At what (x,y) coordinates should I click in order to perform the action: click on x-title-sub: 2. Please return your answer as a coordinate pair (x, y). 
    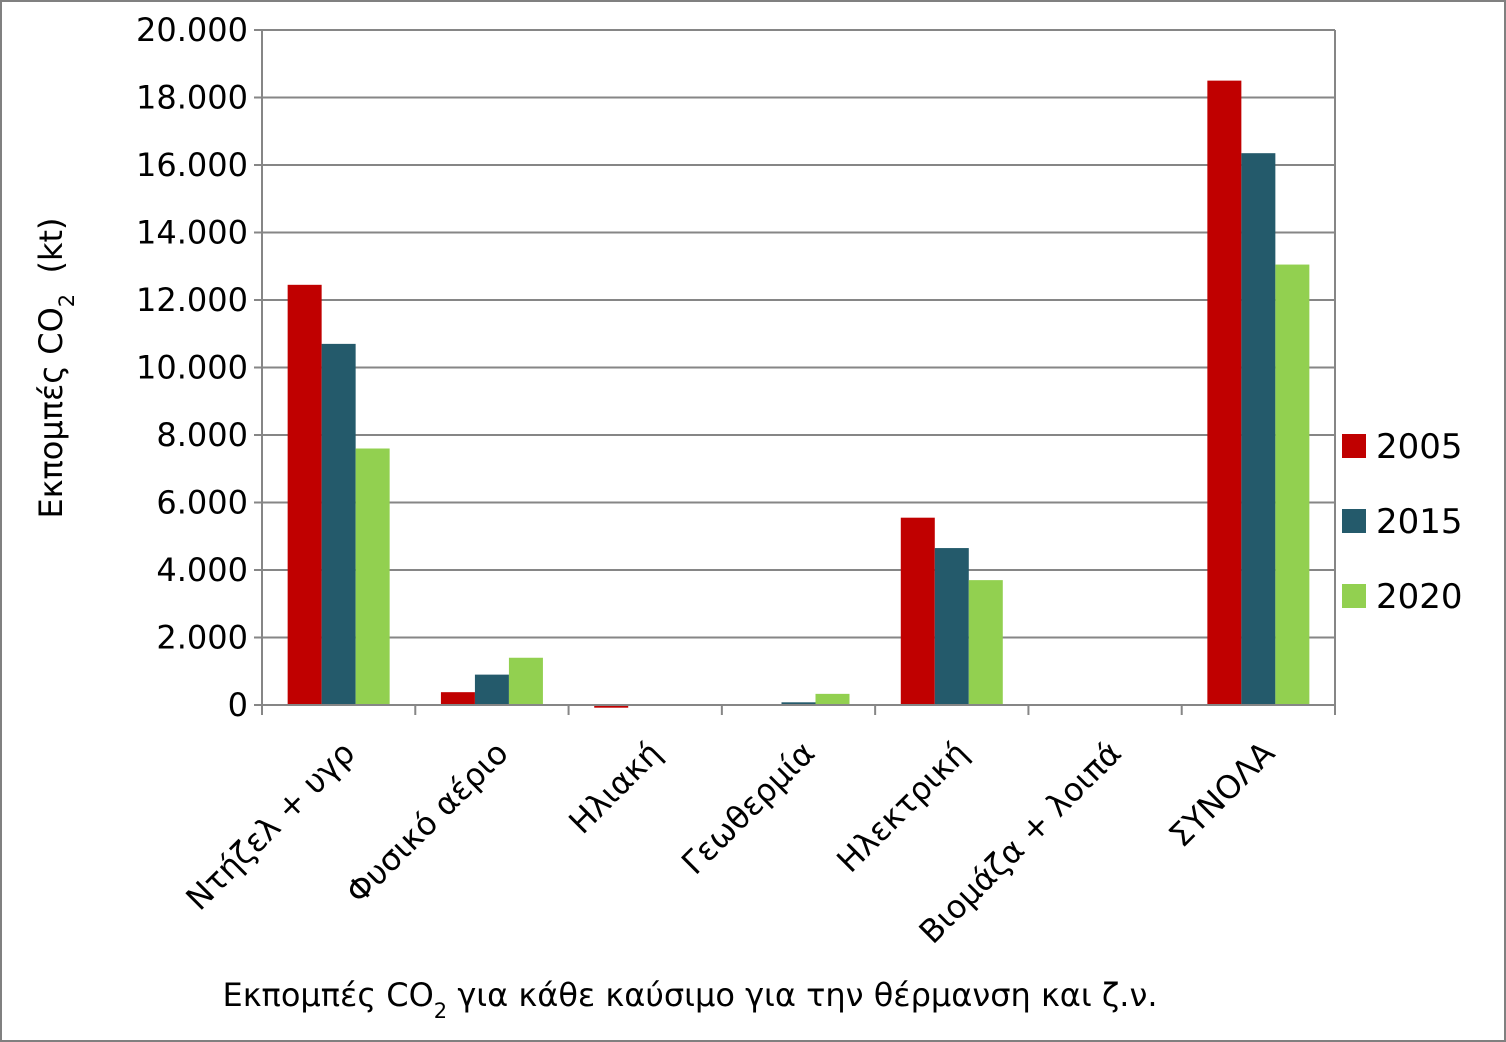
    Looking at the image, I should click on (440, 1011).